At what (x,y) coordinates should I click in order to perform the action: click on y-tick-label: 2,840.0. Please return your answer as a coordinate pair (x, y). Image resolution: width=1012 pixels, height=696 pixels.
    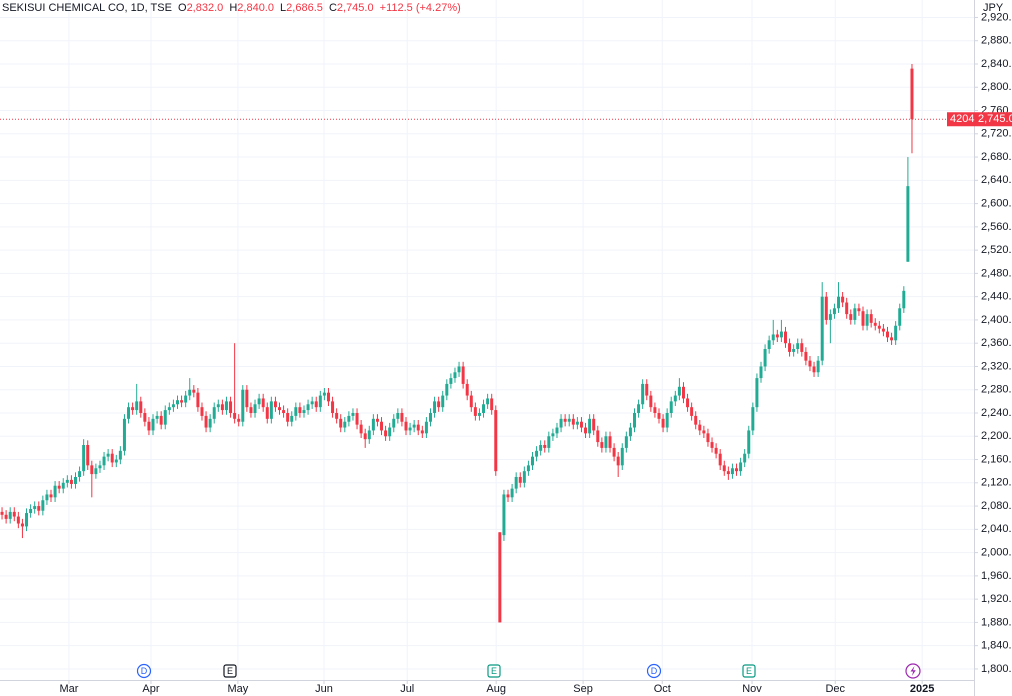
    Looking at the image, I should click on (996, 64).